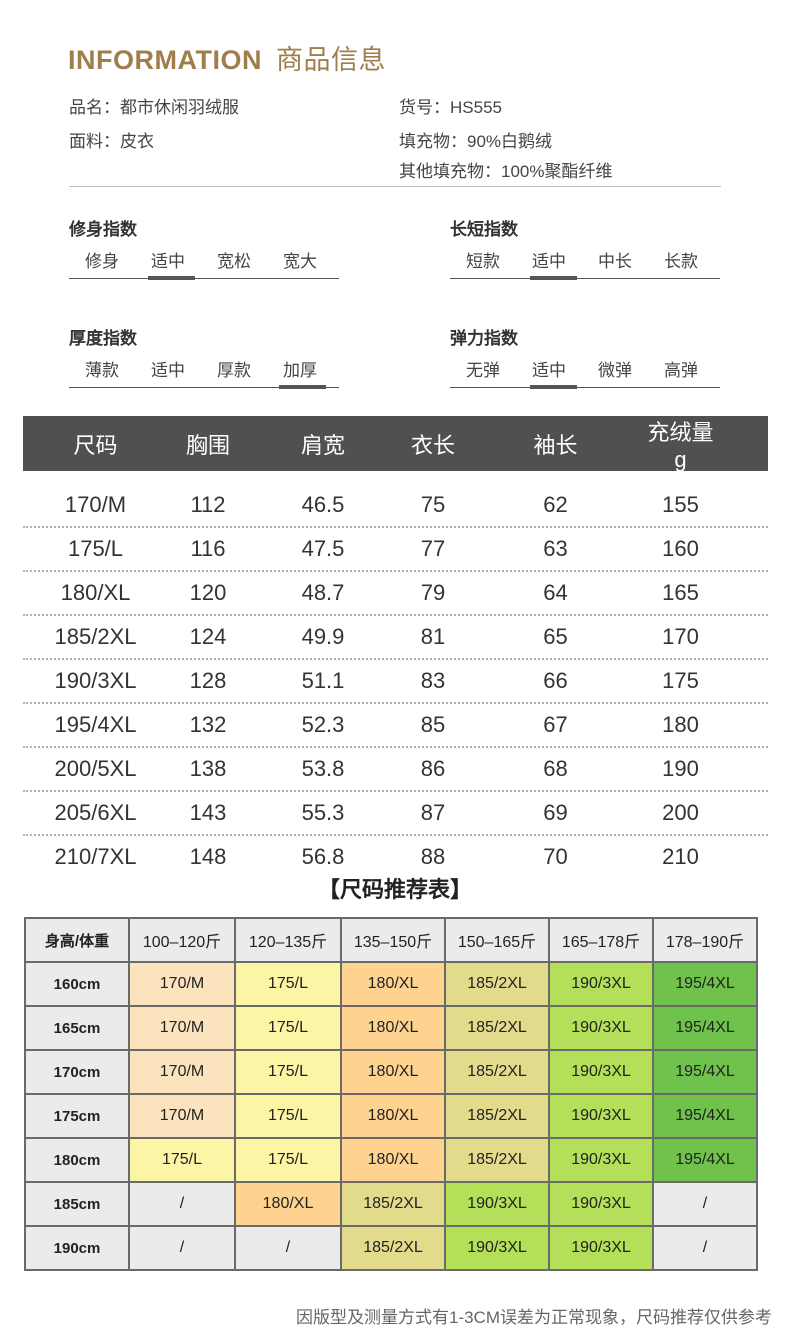  I want to click on height-cell: 170cm, so click(77, 1072).